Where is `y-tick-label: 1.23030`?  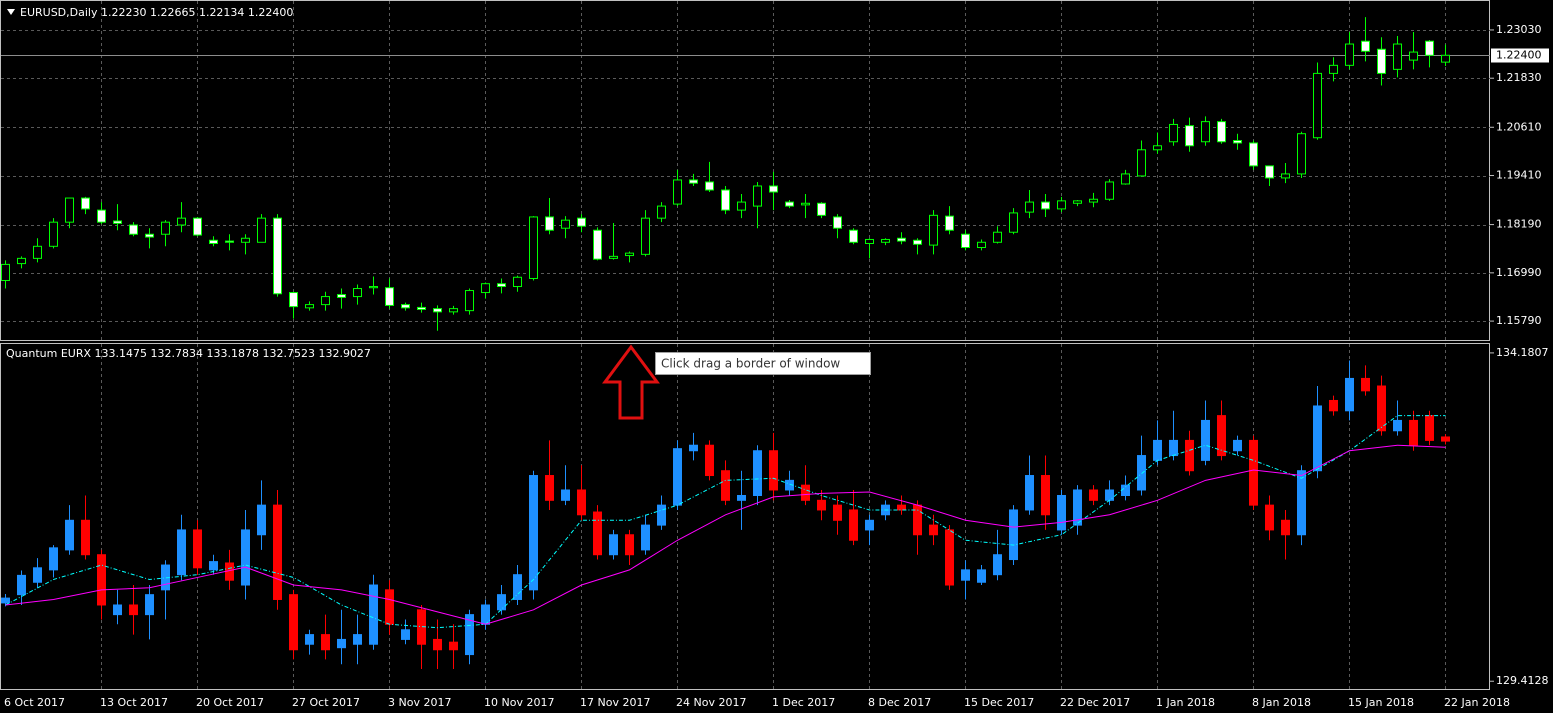
y-tick-label: 1.23030 is located at coordinates (1519, 29).